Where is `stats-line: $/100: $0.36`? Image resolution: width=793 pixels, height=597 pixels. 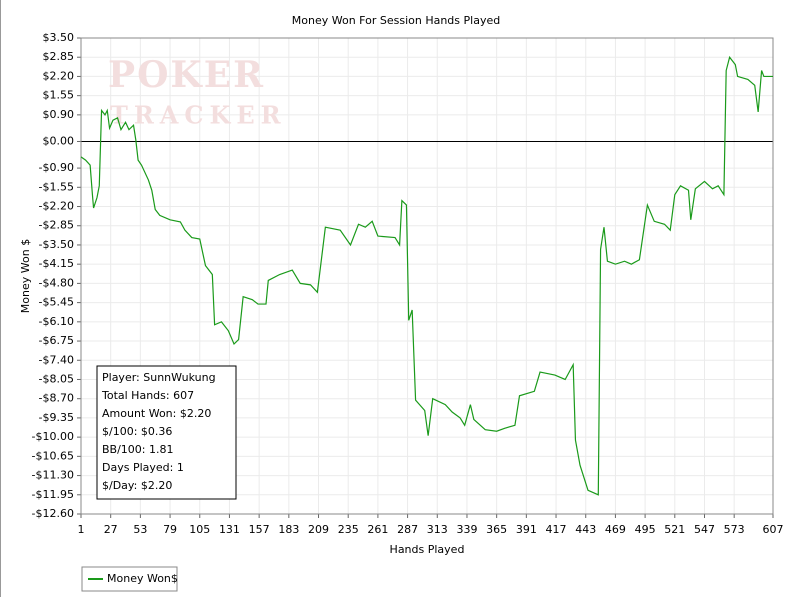 stats-line: $/100: $0.36 is located at coordinates (137, 431).